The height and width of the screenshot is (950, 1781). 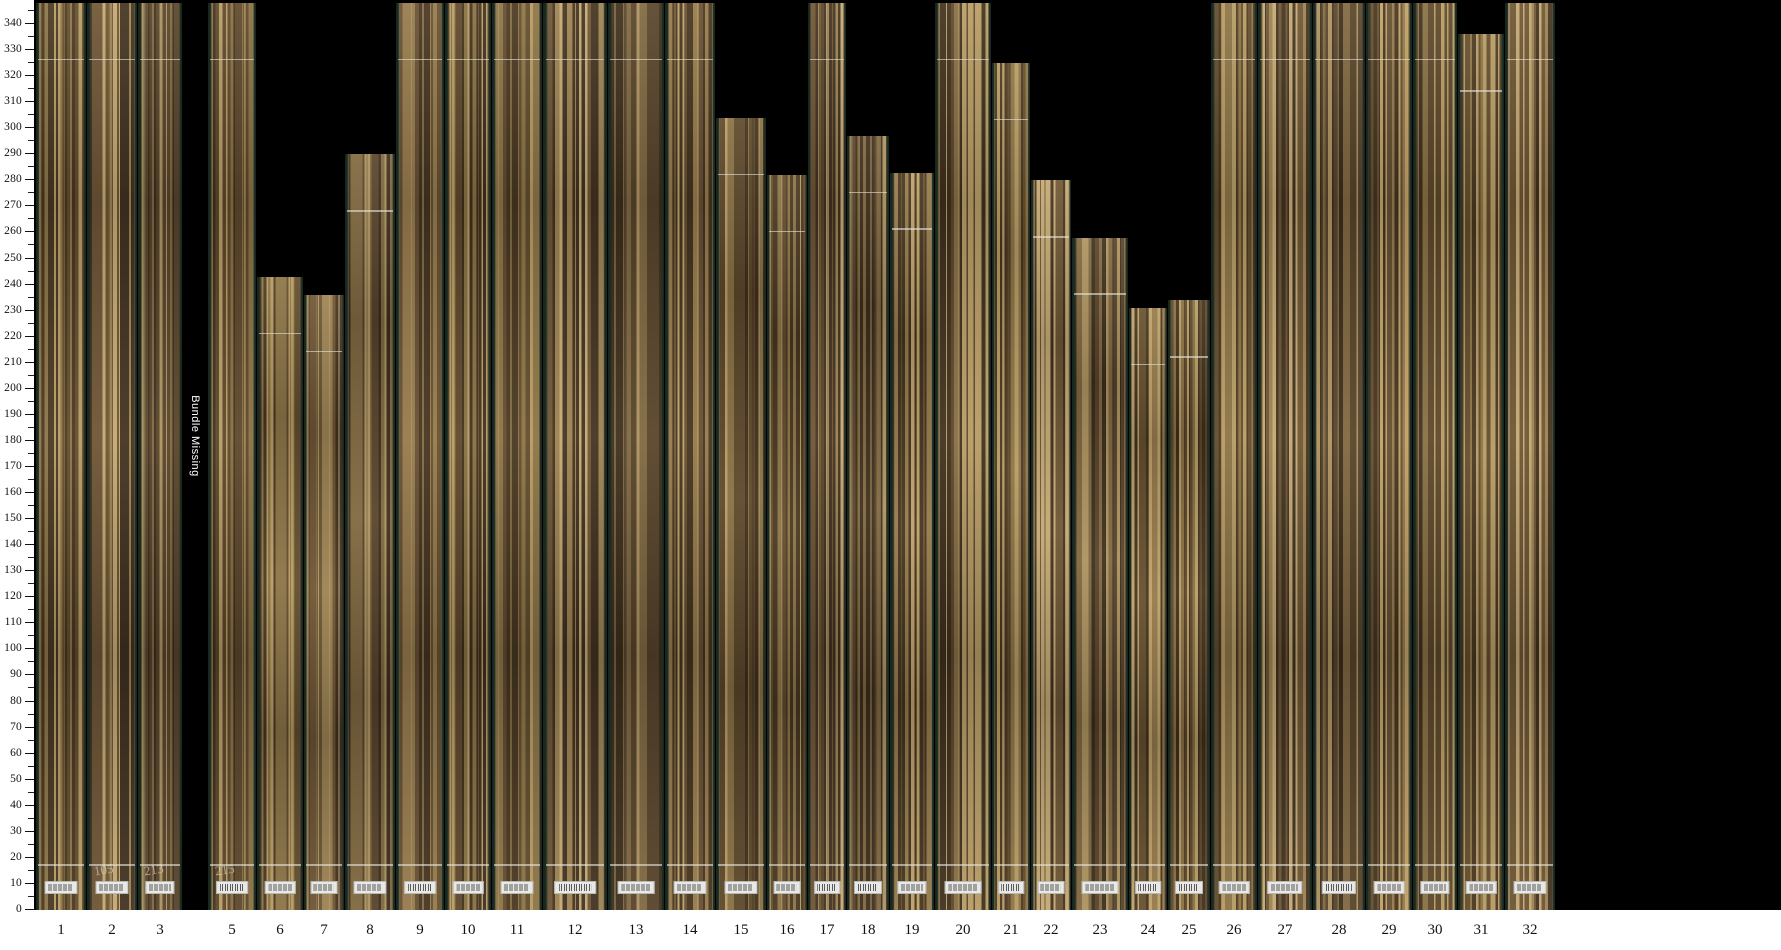 What do you see at coordinates (517, 930) in the screenshot?
I see `x-axis-label: 11` at bounding box center [517, 930].